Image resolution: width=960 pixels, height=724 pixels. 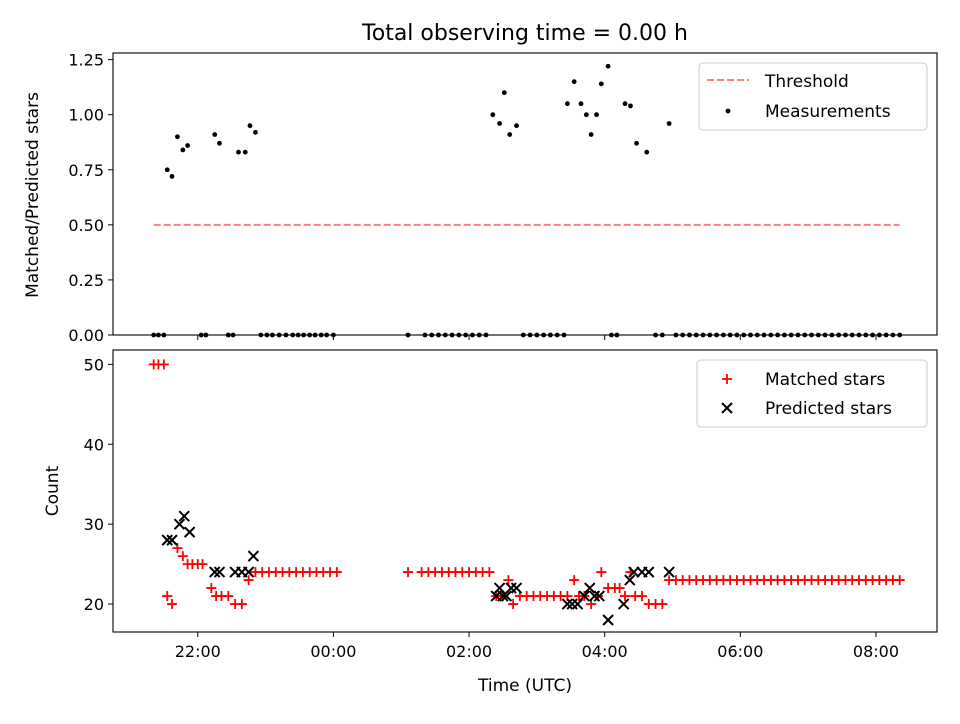 I want to click on bottom-ytick-label: 40, so click(x=94, y=444).